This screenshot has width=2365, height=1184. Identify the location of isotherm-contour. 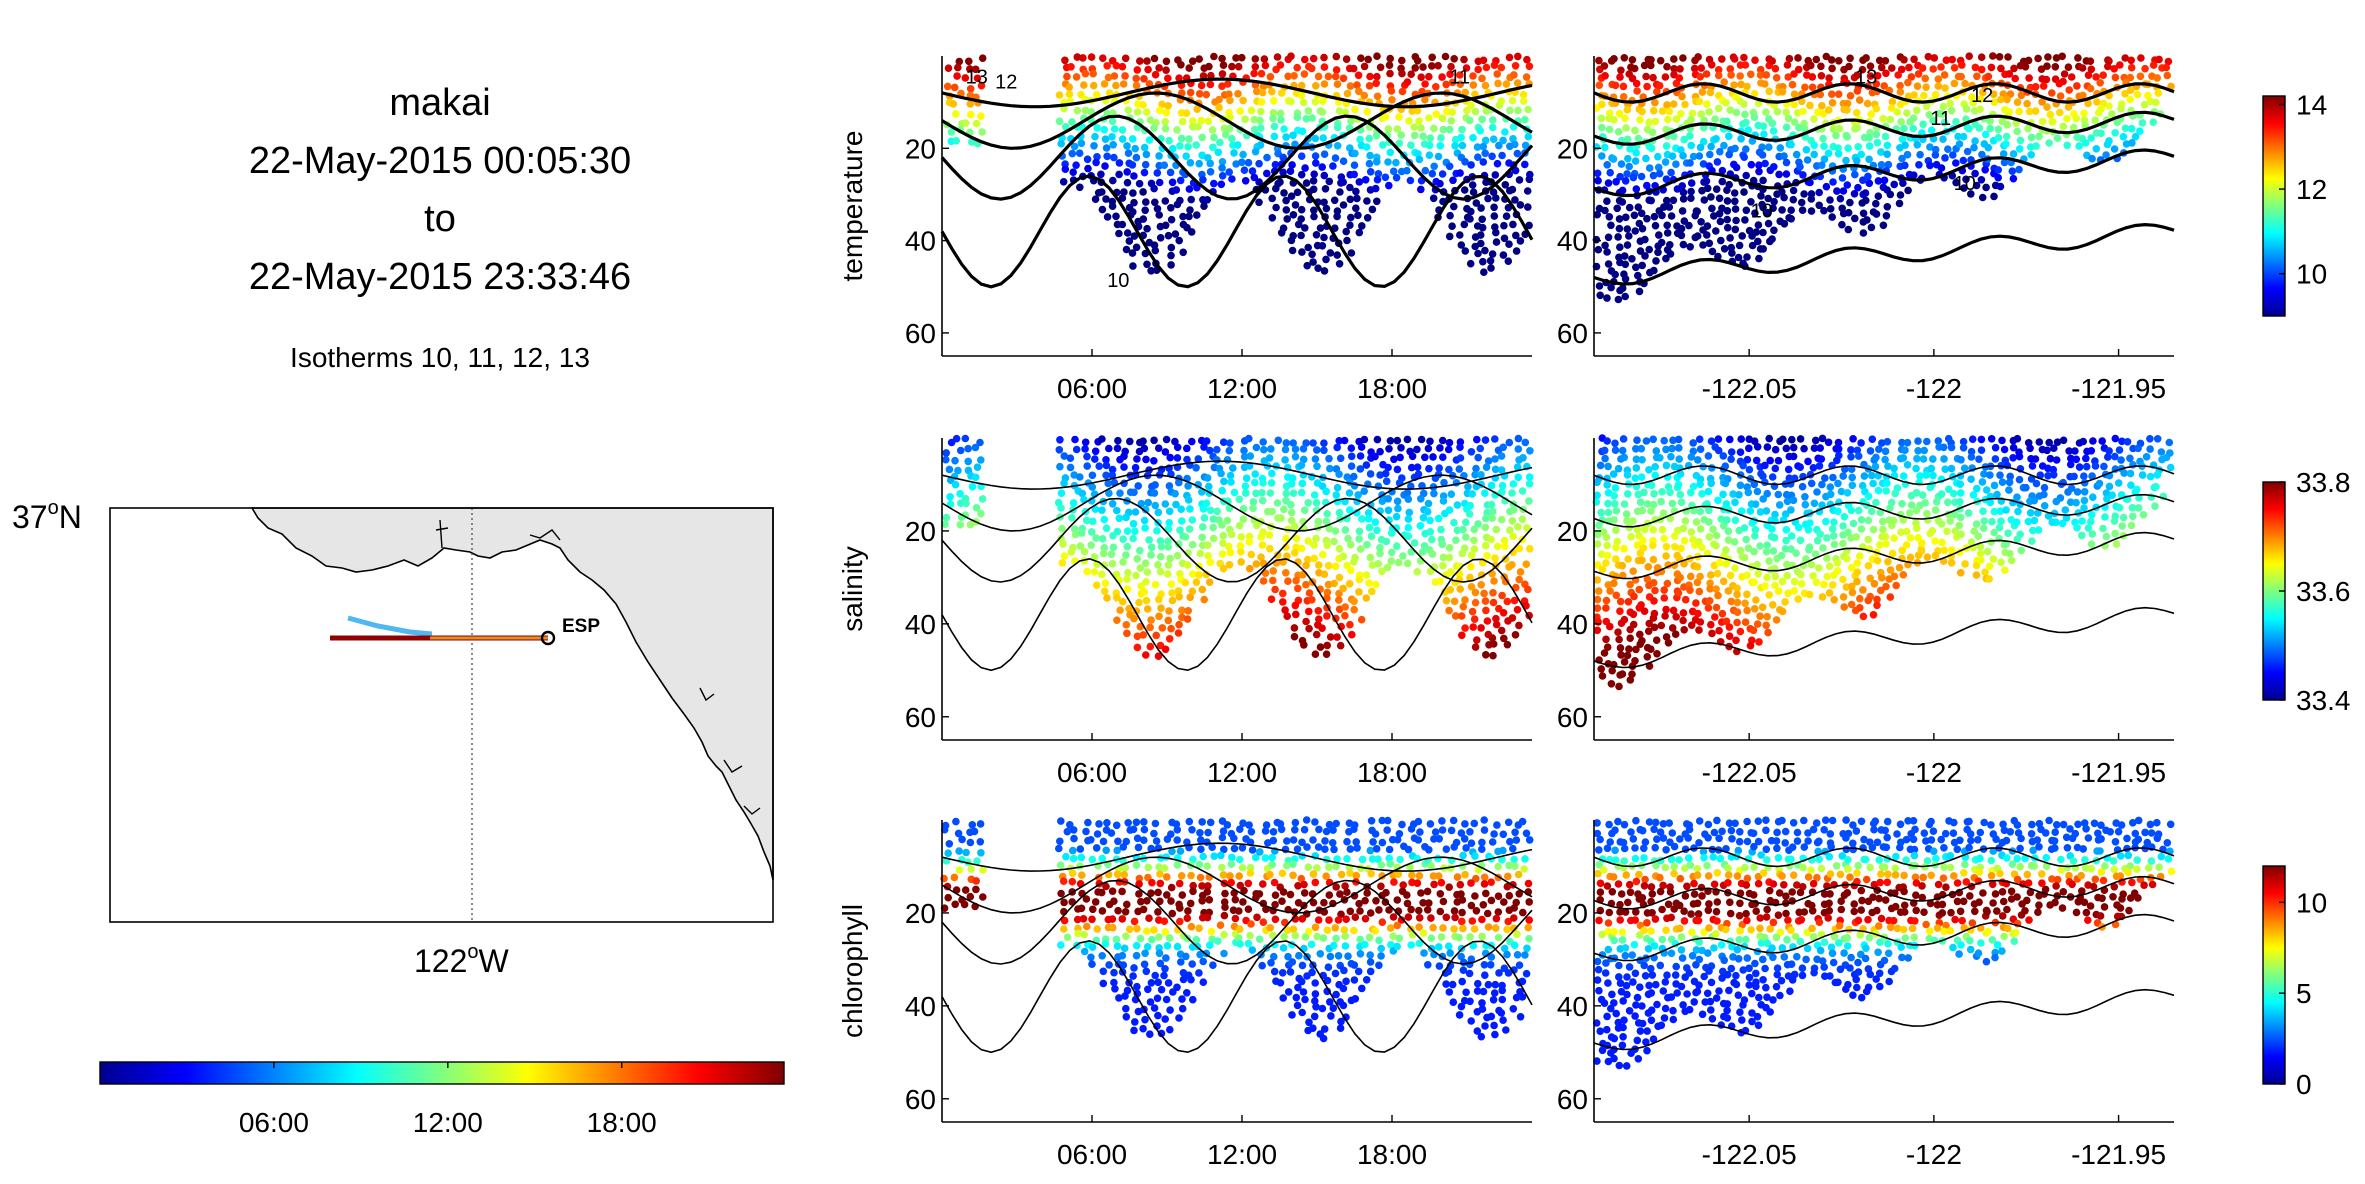
(1884, 637).